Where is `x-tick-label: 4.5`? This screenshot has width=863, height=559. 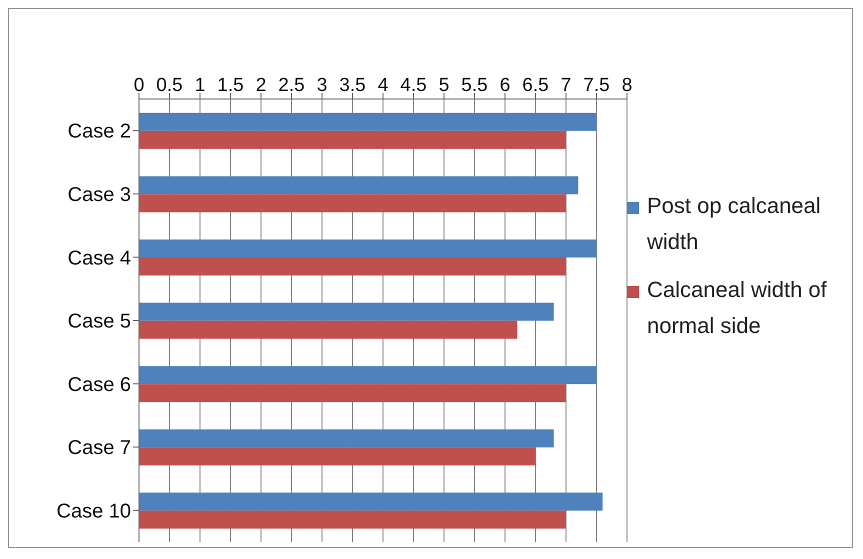
x-tick-label: 4.5 is located at coordinates (413, 85).